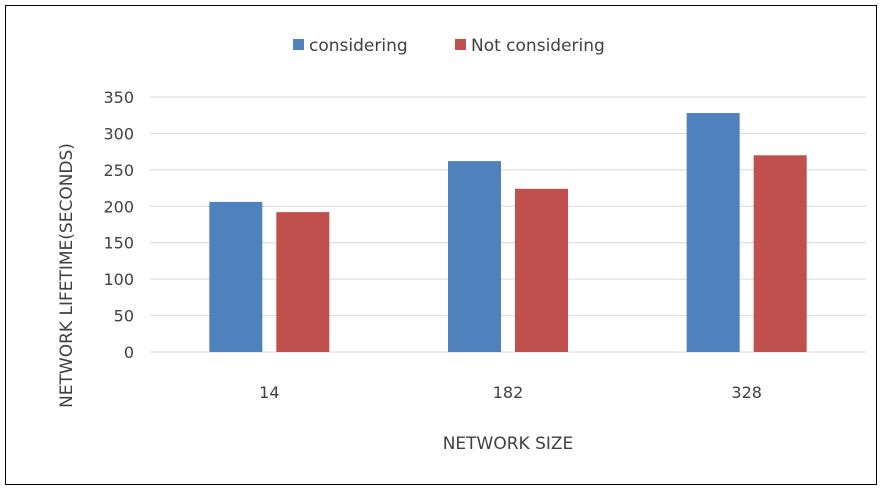 The image size is (883, 491). Describe the element at coordinates (118, 206) in the screenshot. I see `y-tick-label: 200` at that location.